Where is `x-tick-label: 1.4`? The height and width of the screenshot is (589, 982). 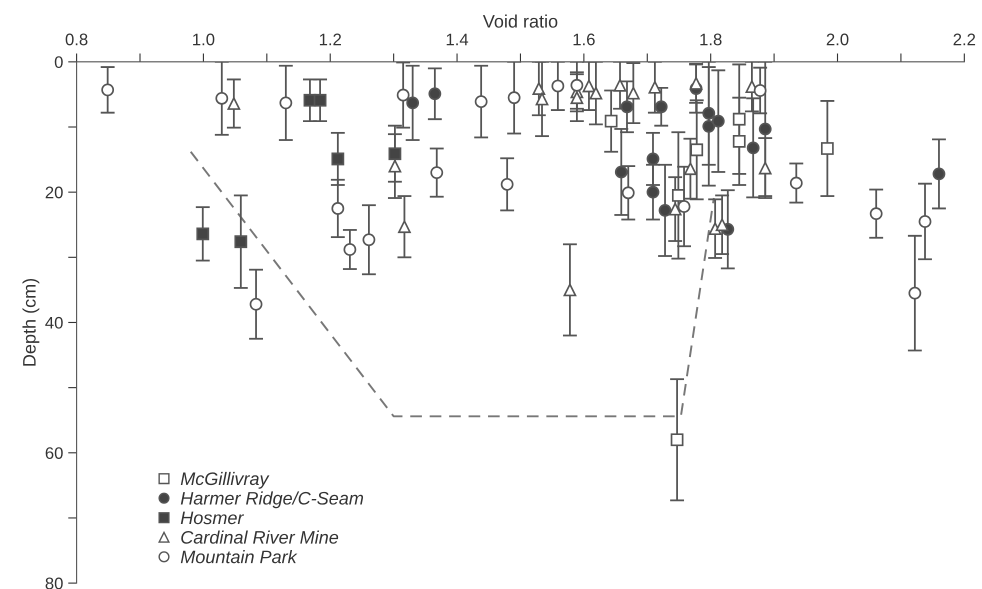
x-tick-label: 1.4 is located at coordinates (457, 40).